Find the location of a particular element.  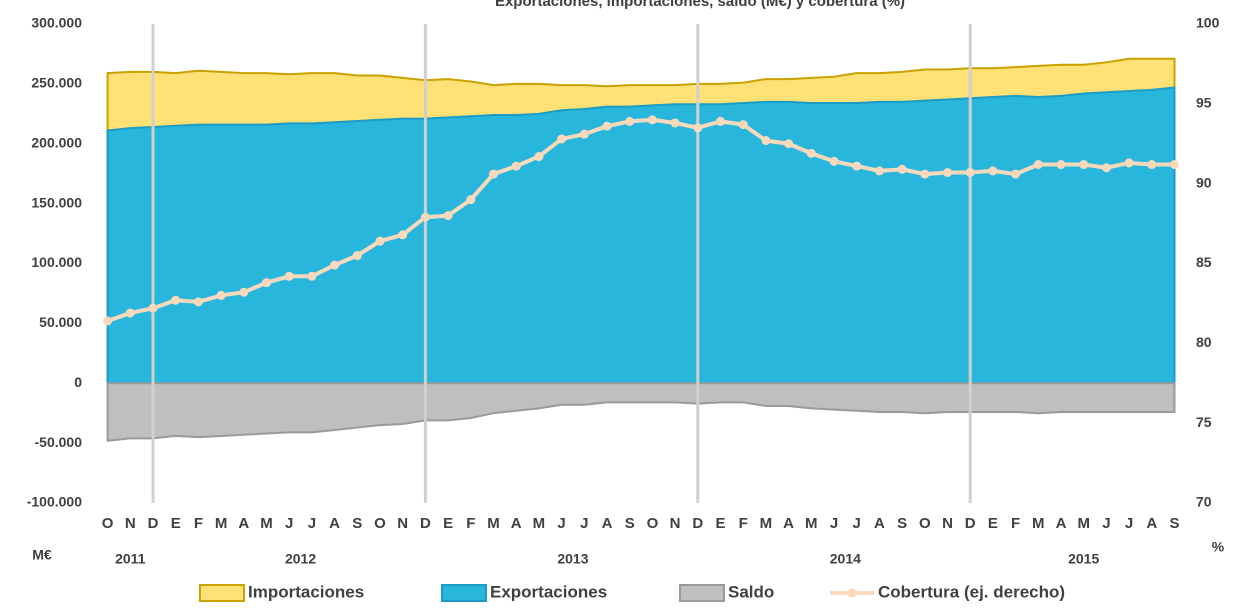

y-tick-label: 0 is located at coordinates (78, 382).